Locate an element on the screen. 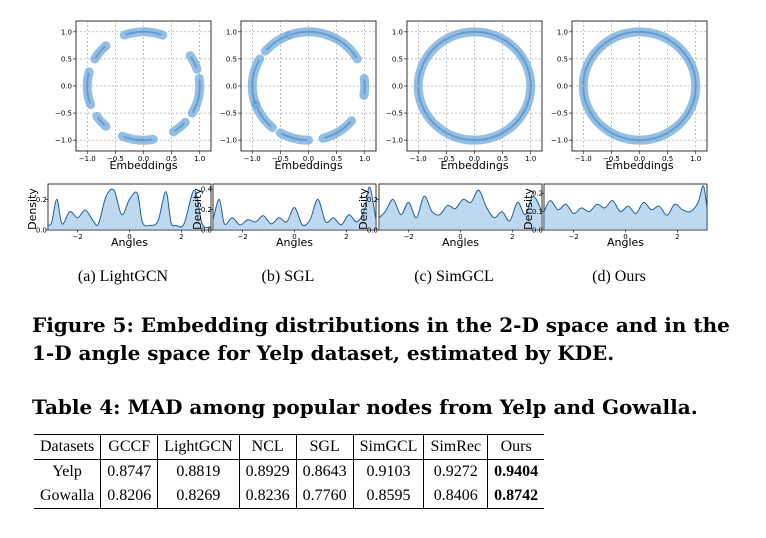 The width and height of the screenshot is (766, 538). subplot-d-ytick-label-0: 1.0 is located at coordinates (562, 32).